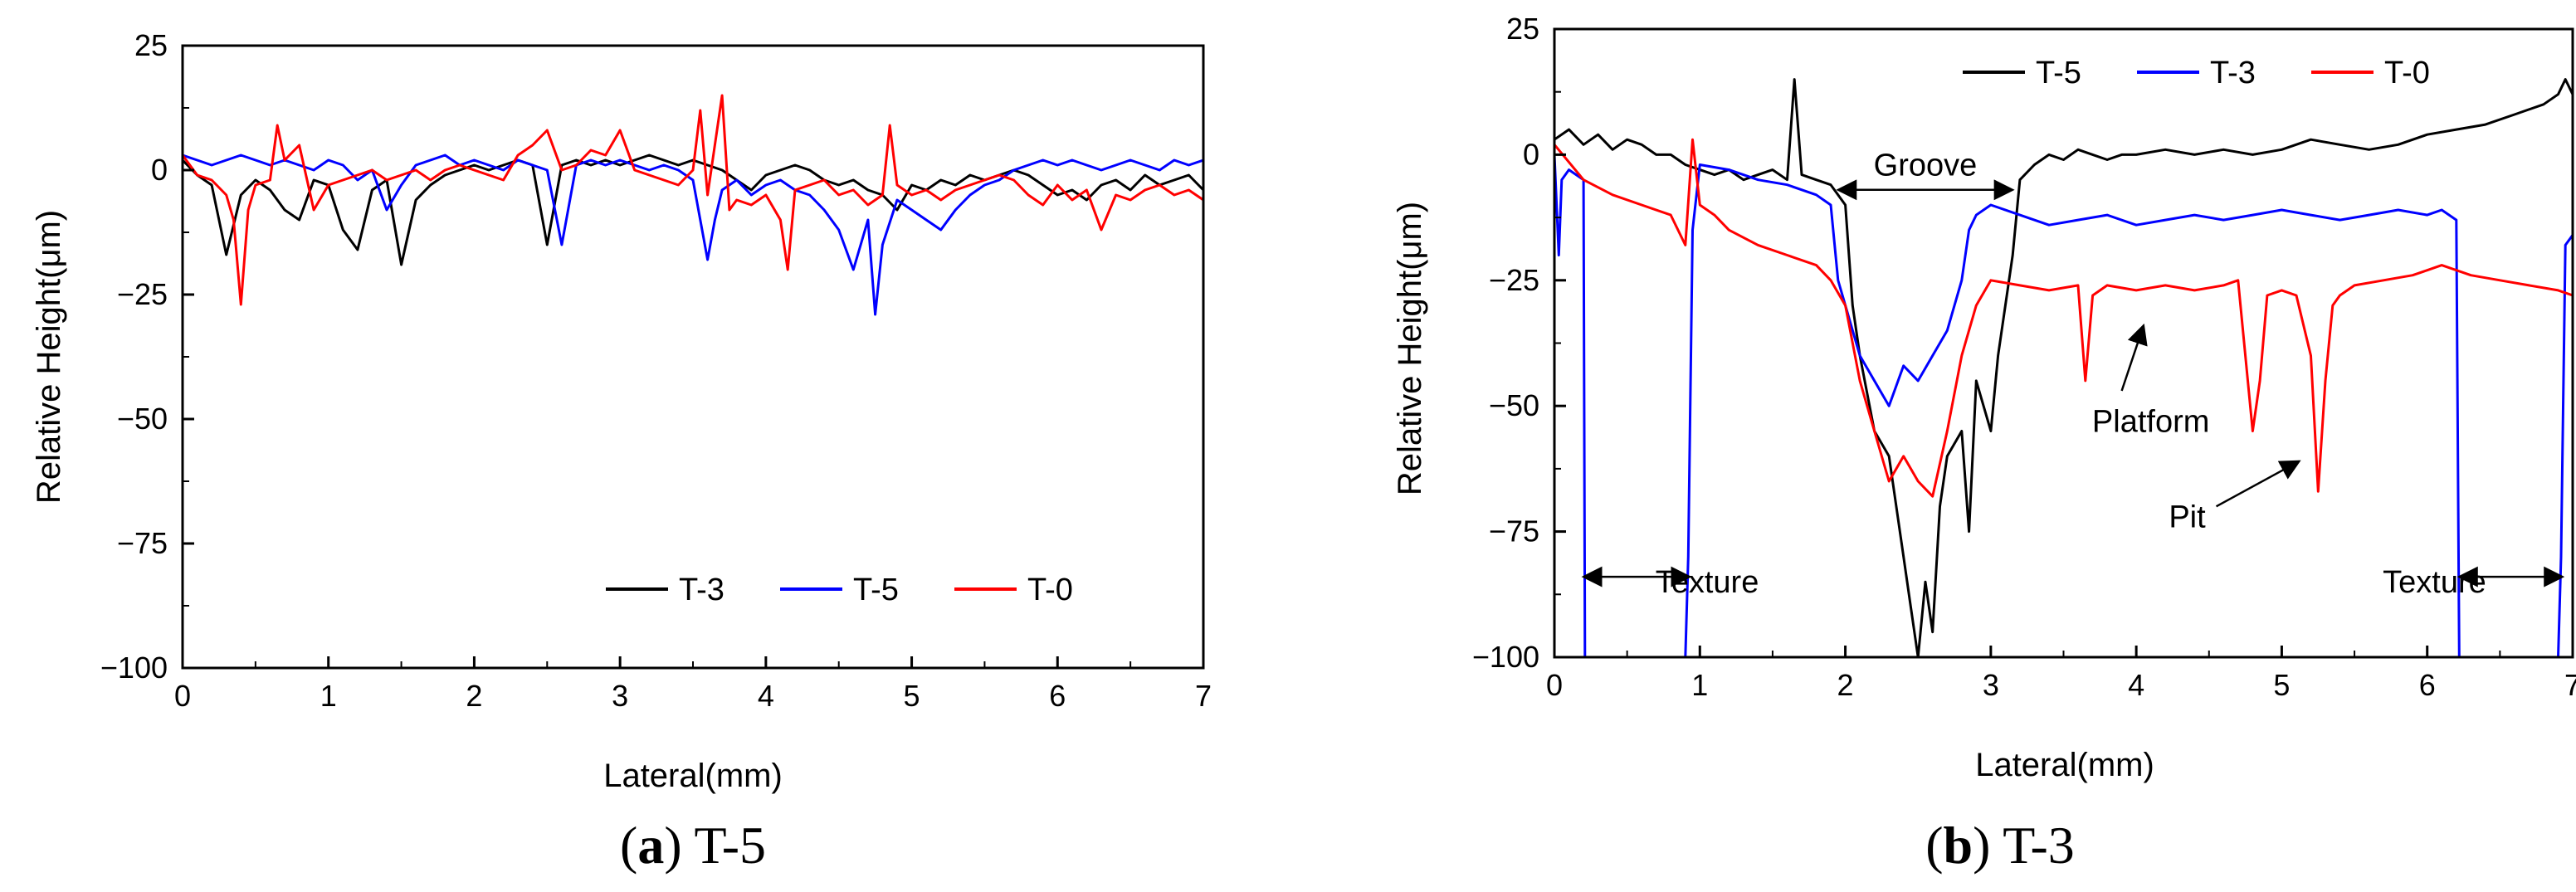  What do you see at coordinates (1959, 846) in the screenshot?
I see `caption-letter-b: b` at bounding box center [1959, 846].